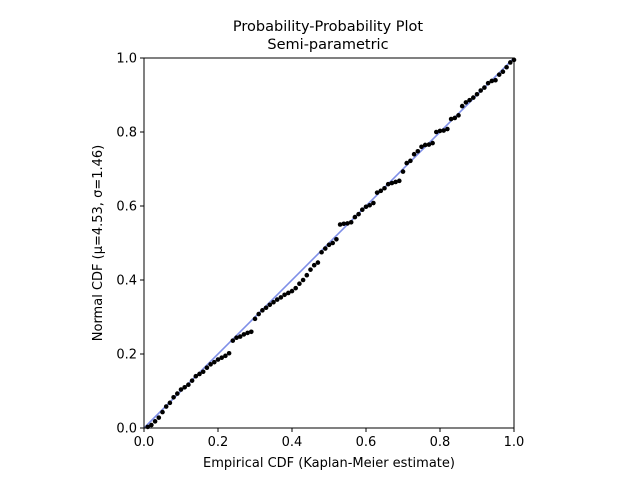  I want to click on y-tick-label: 0.2, so click(126, 355).